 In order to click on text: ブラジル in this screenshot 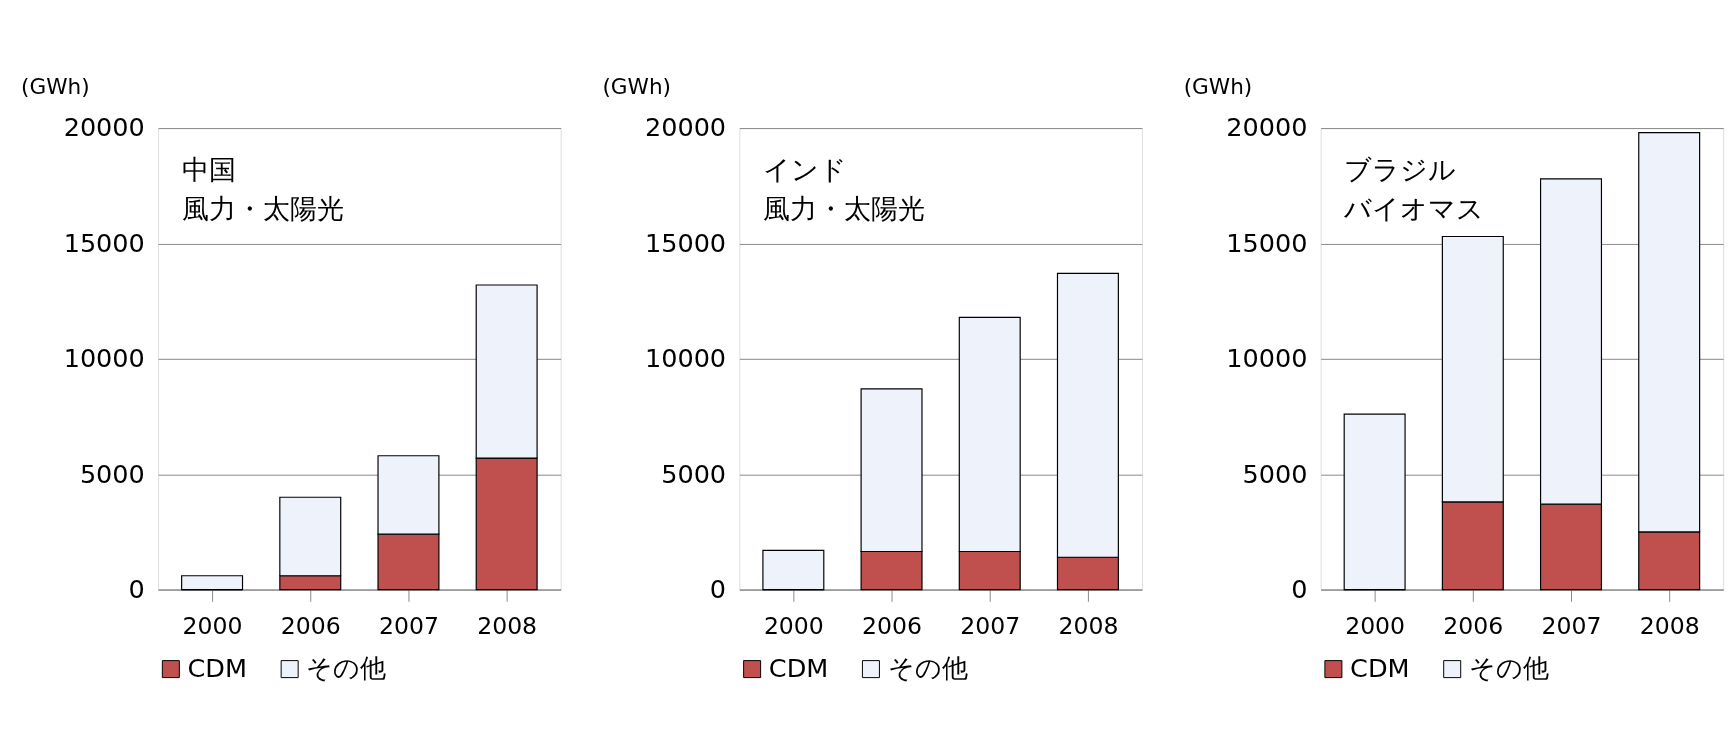, I will do `click(1400, 169)`.